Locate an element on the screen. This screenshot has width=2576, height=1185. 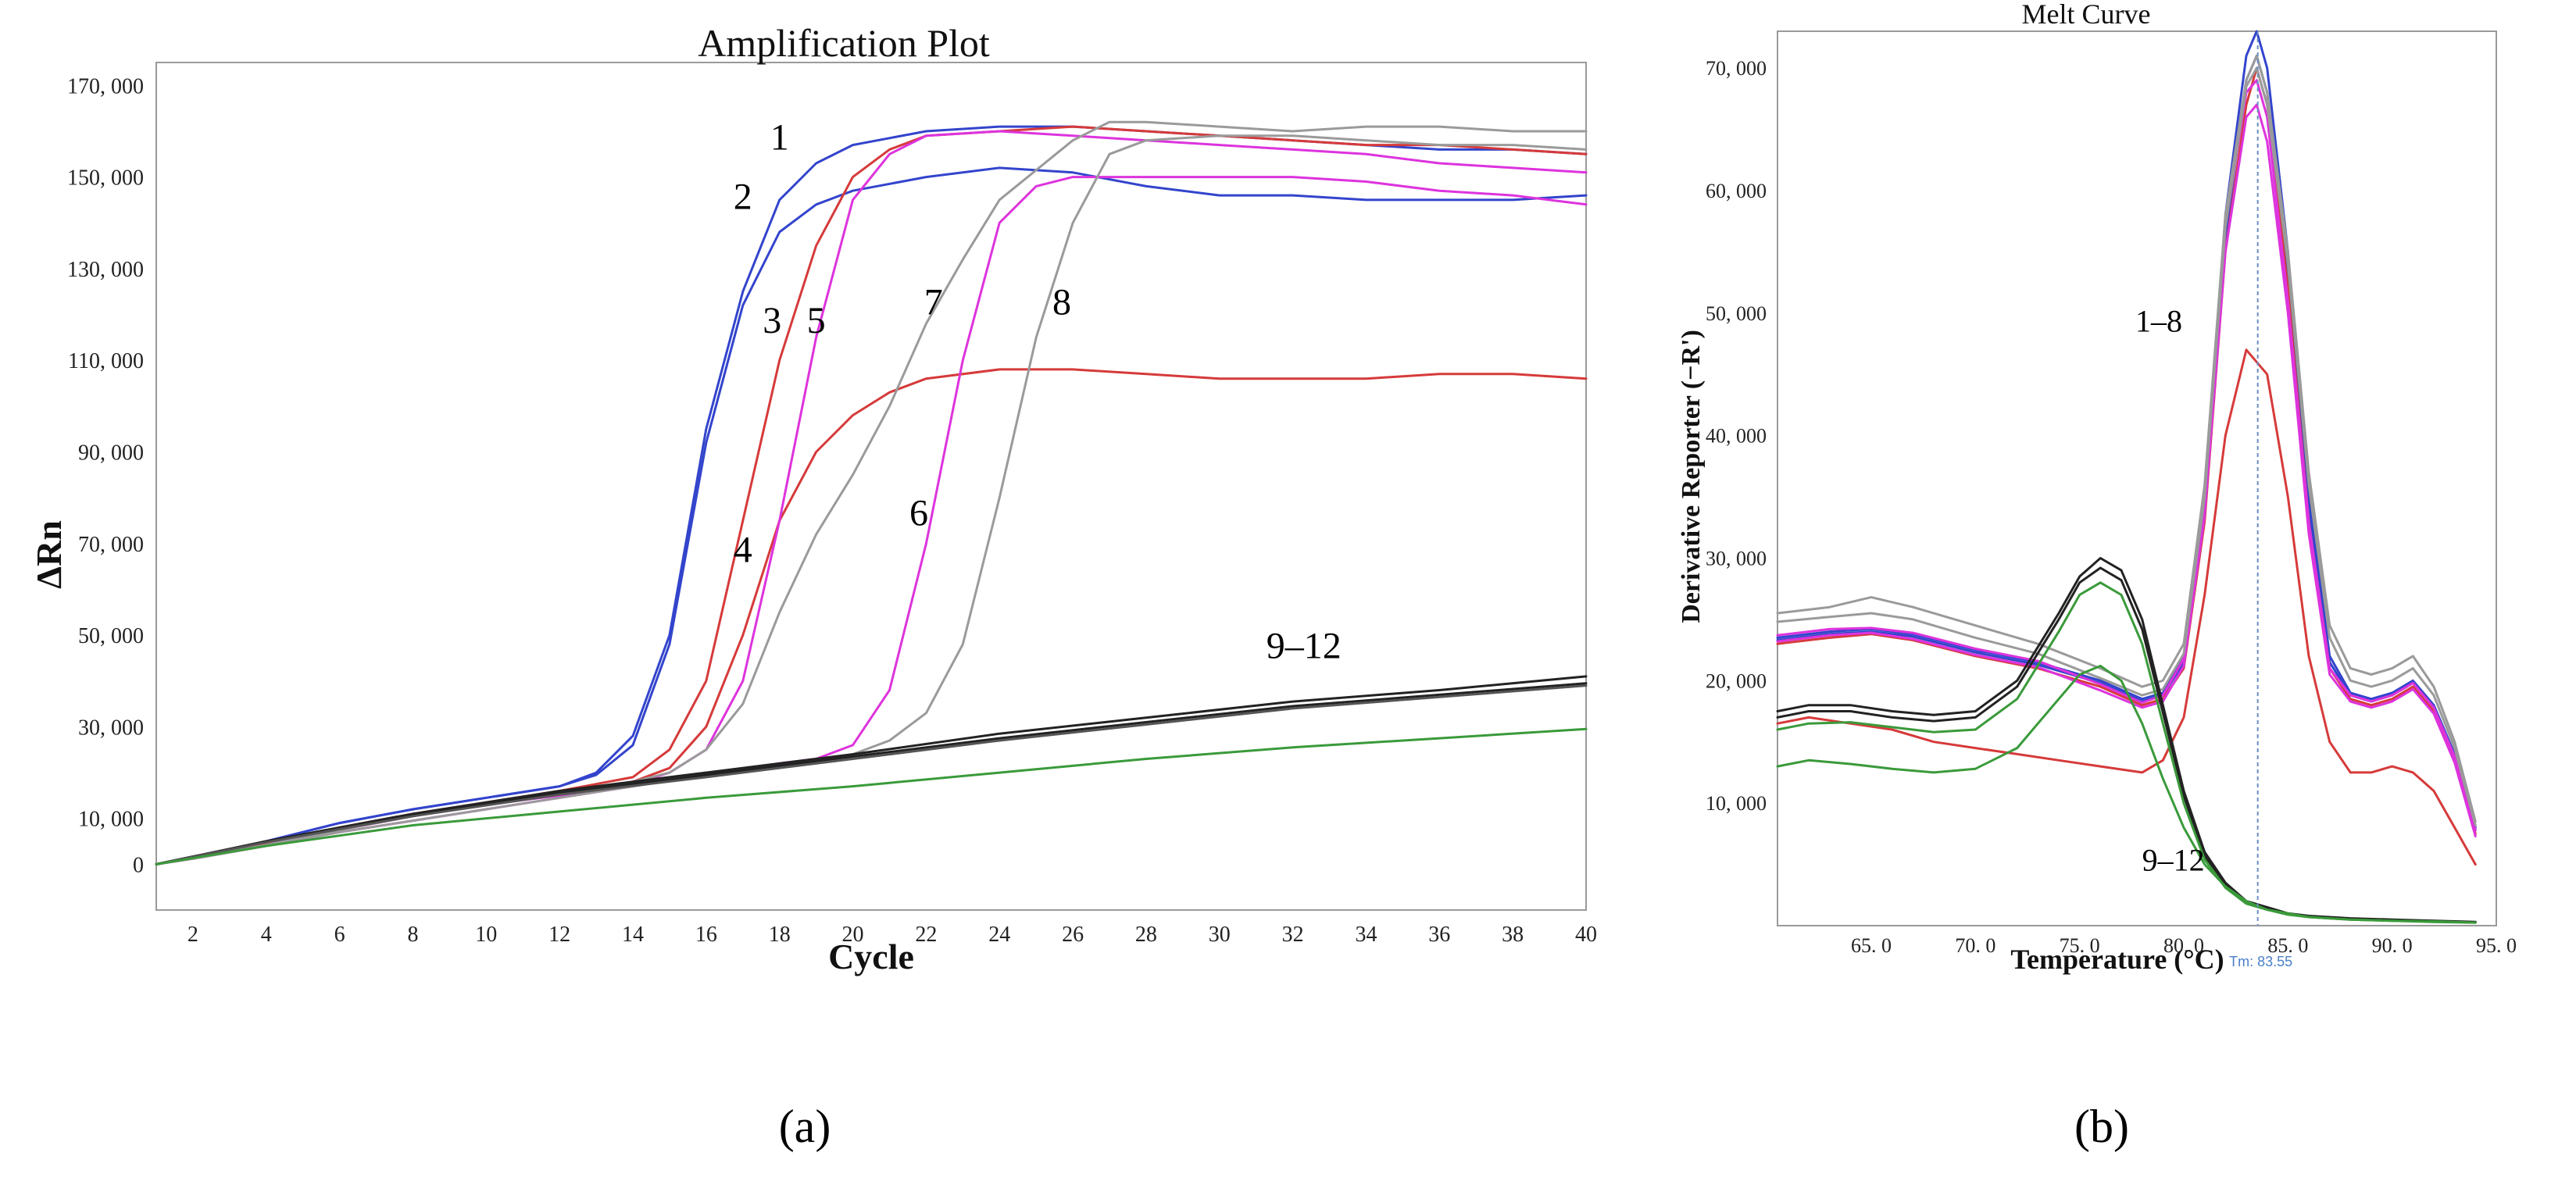
y-tick-label: 90, 000 is located at coordinates (111, 453).